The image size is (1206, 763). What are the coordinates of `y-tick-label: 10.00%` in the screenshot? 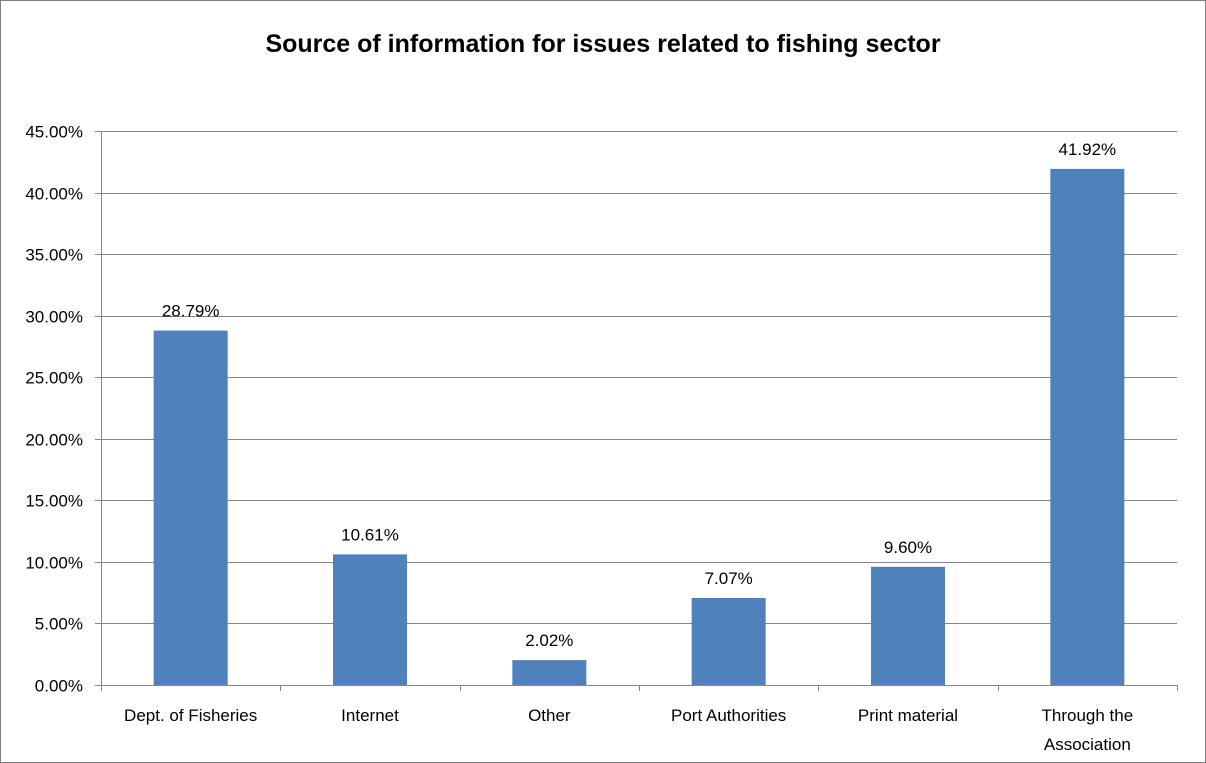 It's located at (54, 563).